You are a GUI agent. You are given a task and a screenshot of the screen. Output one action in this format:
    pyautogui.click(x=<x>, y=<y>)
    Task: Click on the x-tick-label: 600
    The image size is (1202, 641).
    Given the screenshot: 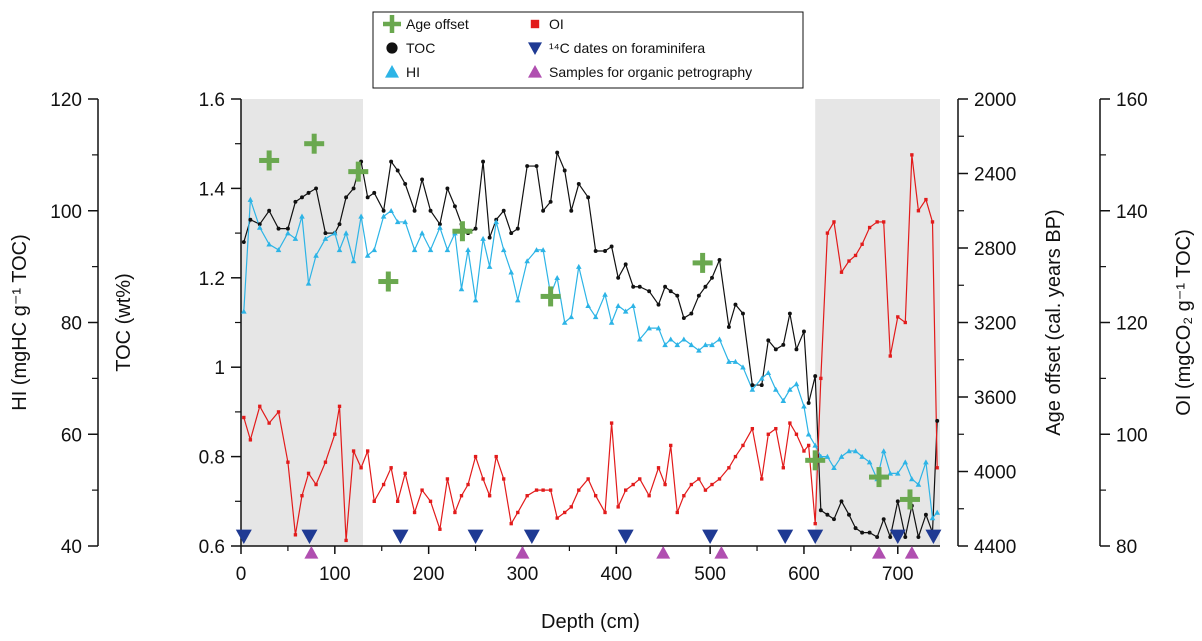 What is the action you would take?
    pyautogui.click(x=804, y=574)
    